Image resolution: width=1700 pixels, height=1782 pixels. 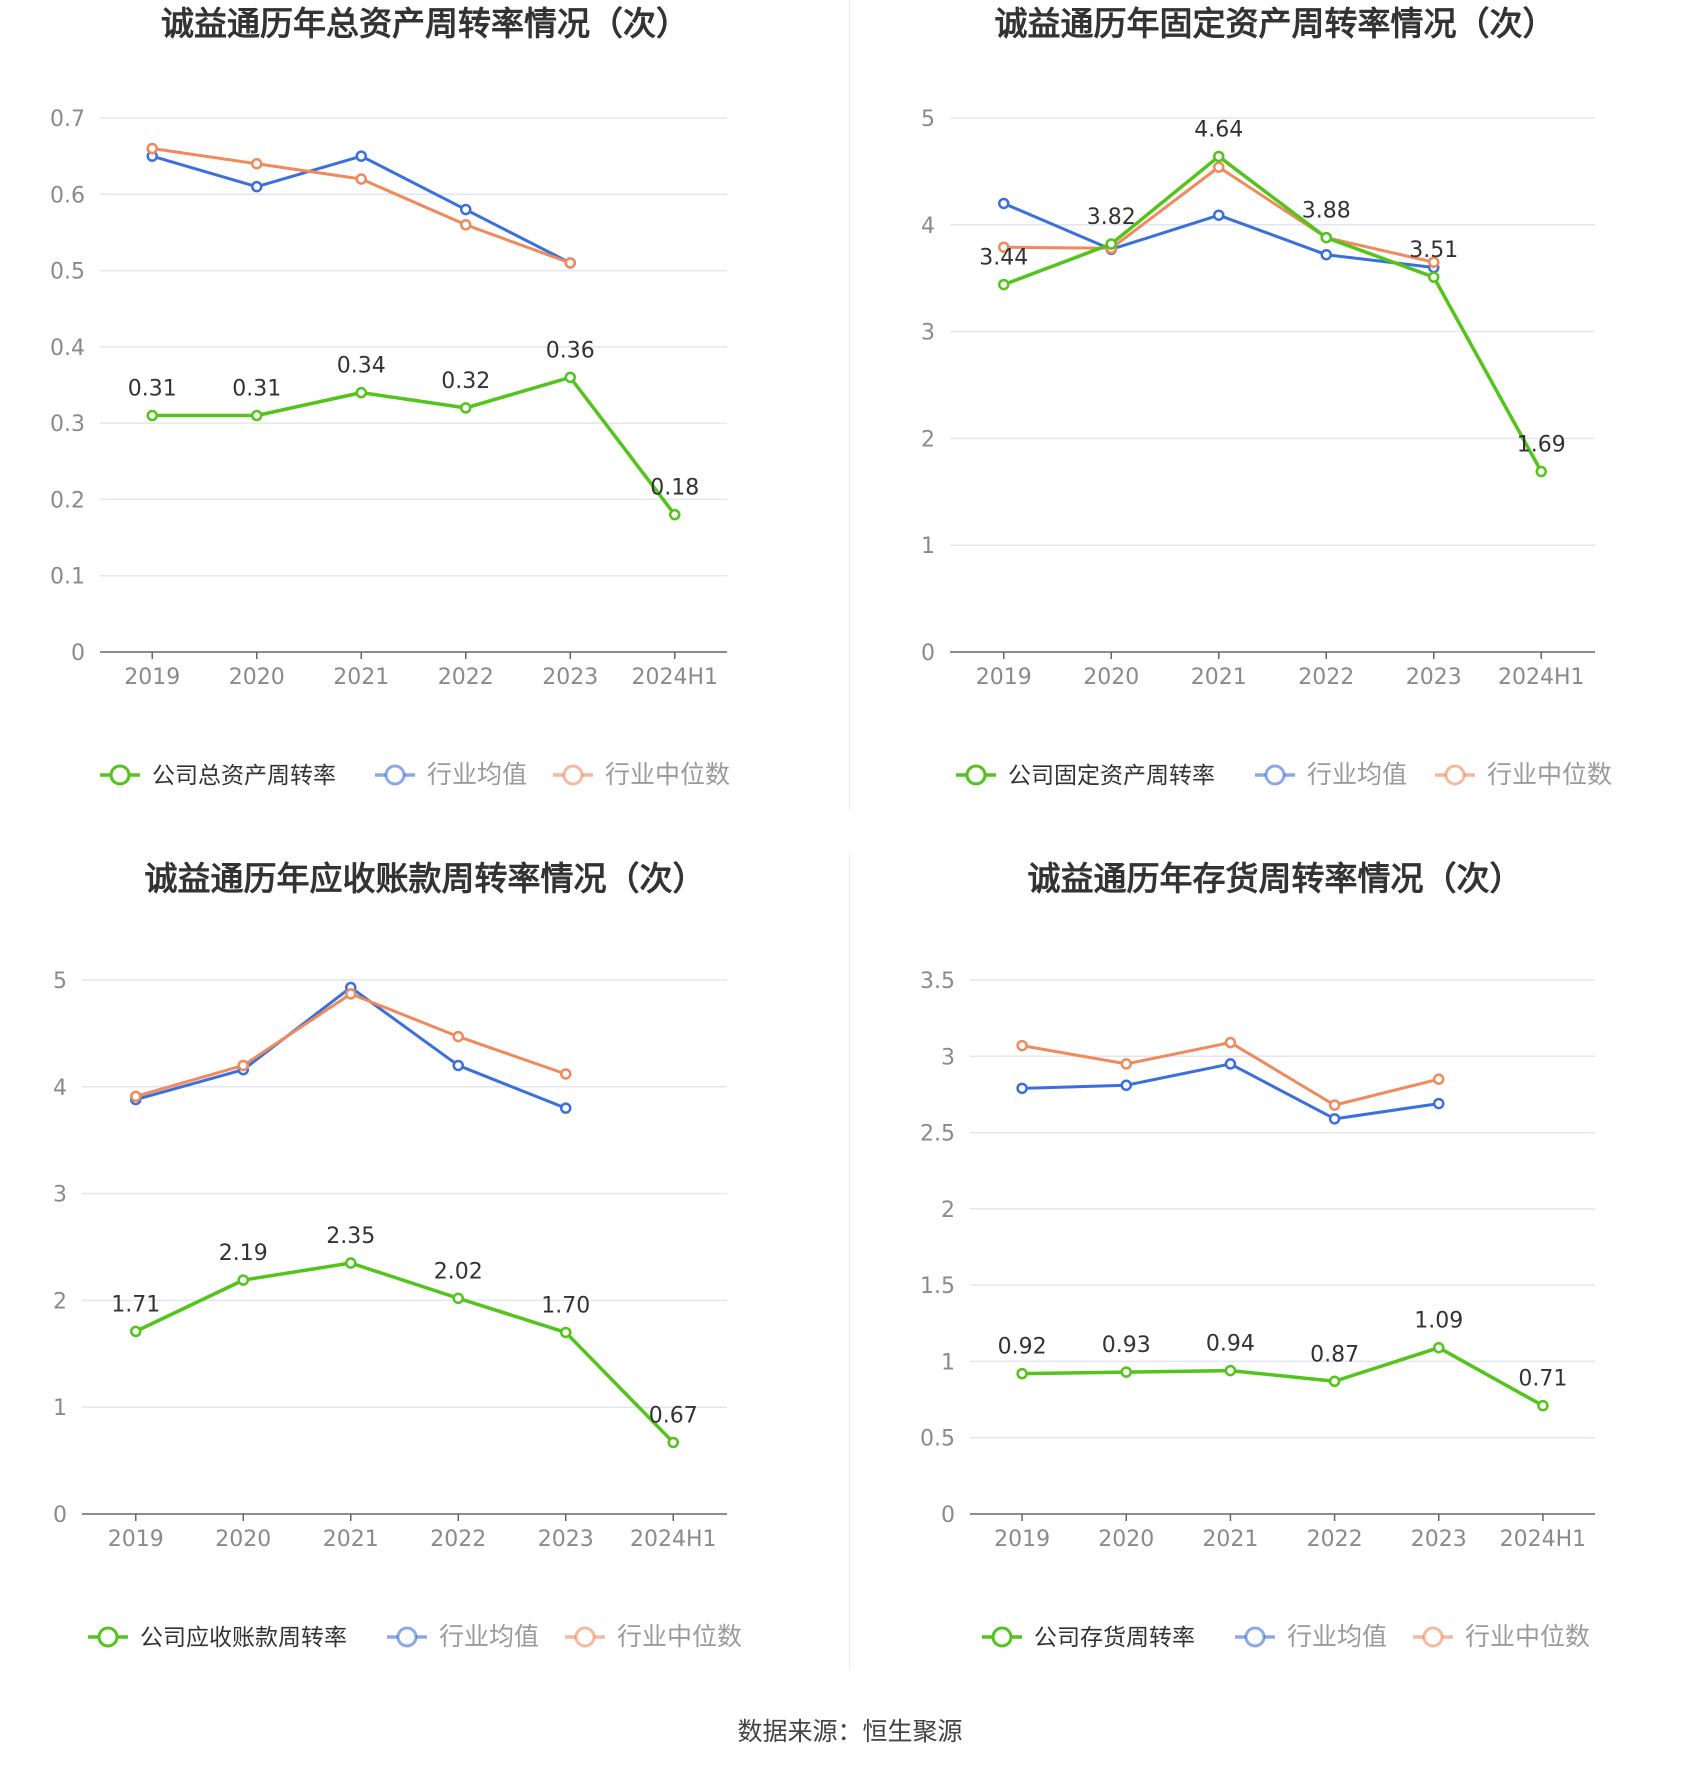 I want to click on y-tick-label: 0.7, so click(x=67, y=119).